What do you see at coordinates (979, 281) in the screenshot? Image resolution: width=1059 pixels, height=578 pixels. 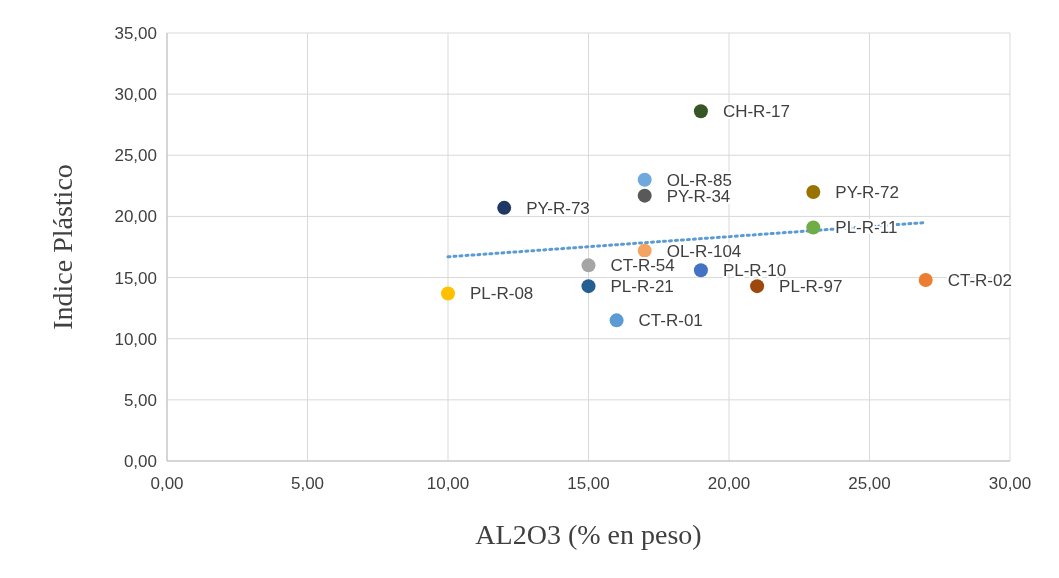 I see `series-label: CT-R-02` at bounding box center [979, 281].